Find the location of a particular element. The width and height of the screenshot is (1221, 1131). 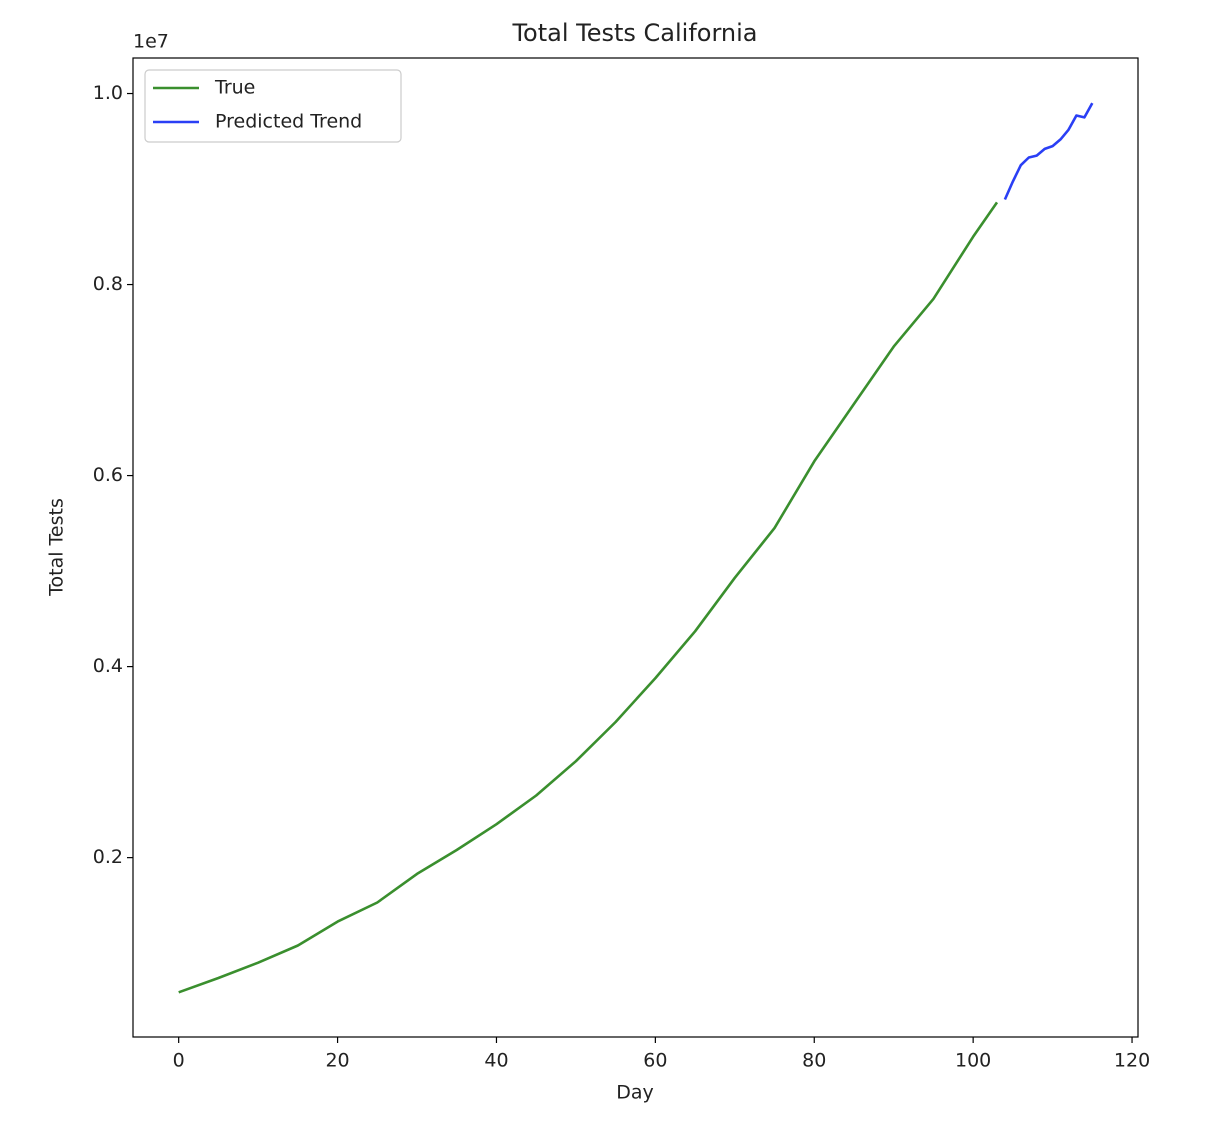

x-tick-label: 80 is located at coordinates (814, 1061).